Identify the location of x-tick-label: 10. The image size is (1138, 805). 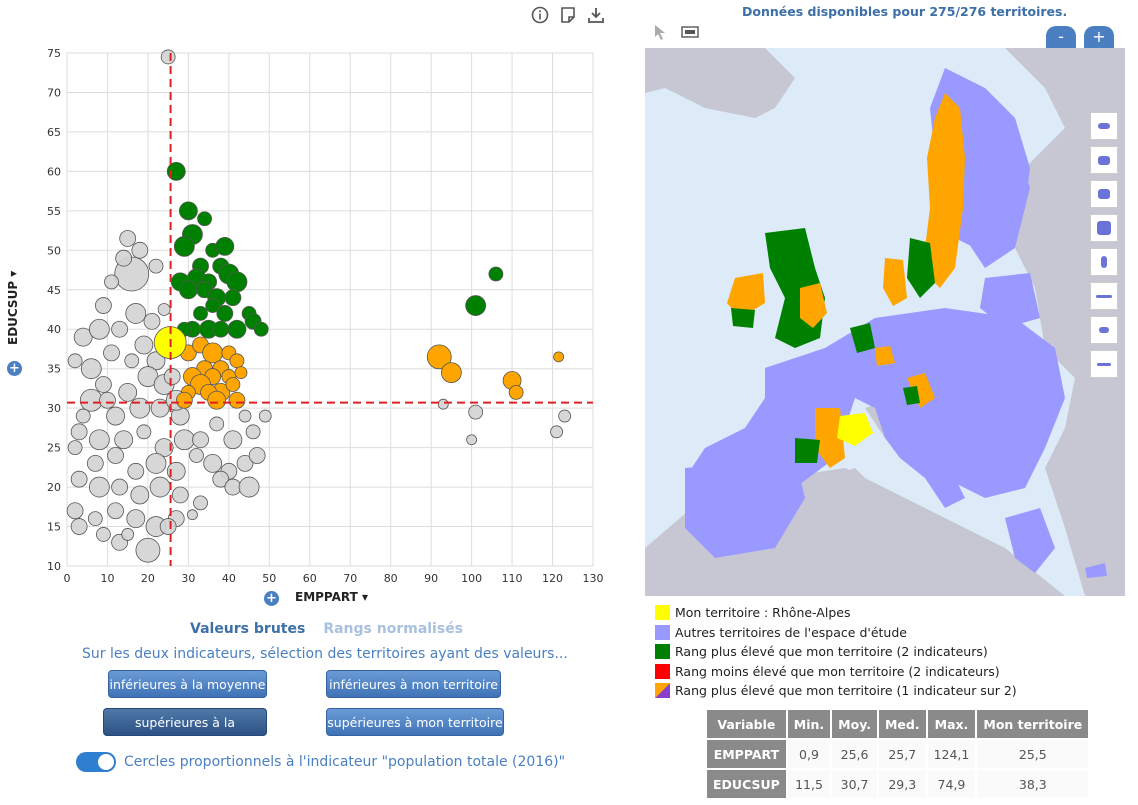
(107, 578).